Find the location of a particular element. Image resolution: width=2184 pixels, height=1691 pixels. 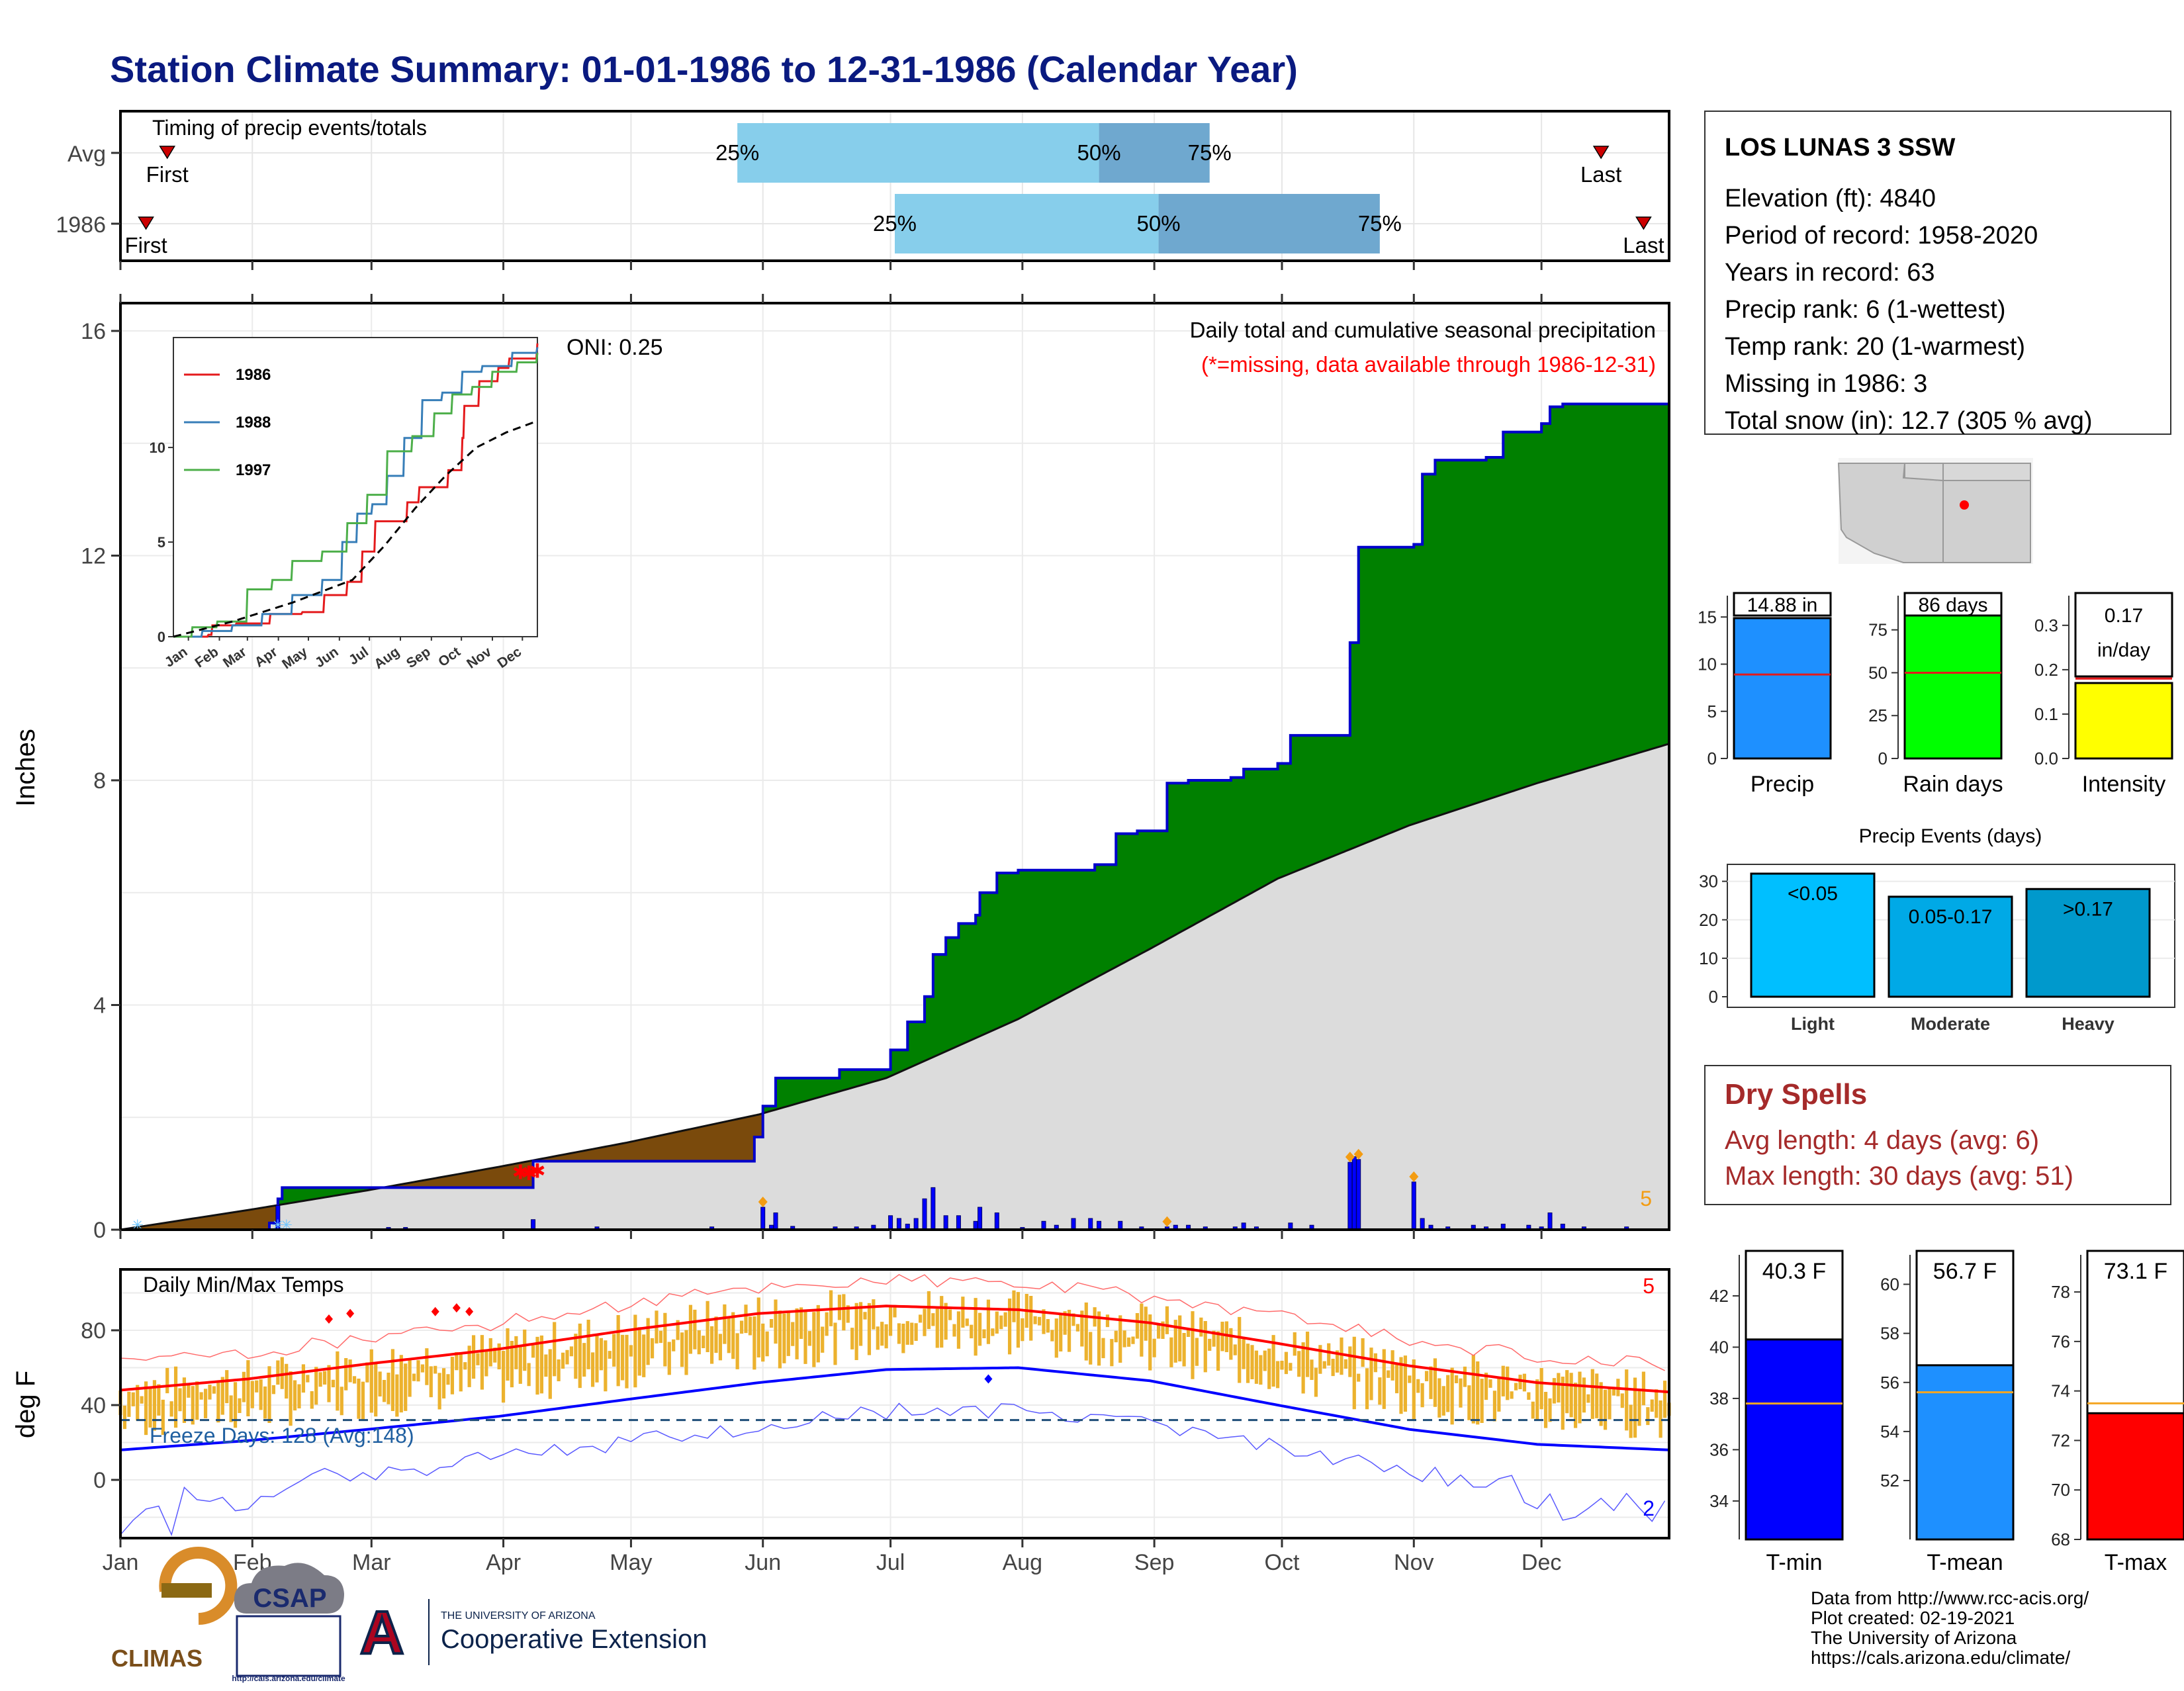

event-bar-label: 0.05-0.17 is located at coordinates (1951, 917).